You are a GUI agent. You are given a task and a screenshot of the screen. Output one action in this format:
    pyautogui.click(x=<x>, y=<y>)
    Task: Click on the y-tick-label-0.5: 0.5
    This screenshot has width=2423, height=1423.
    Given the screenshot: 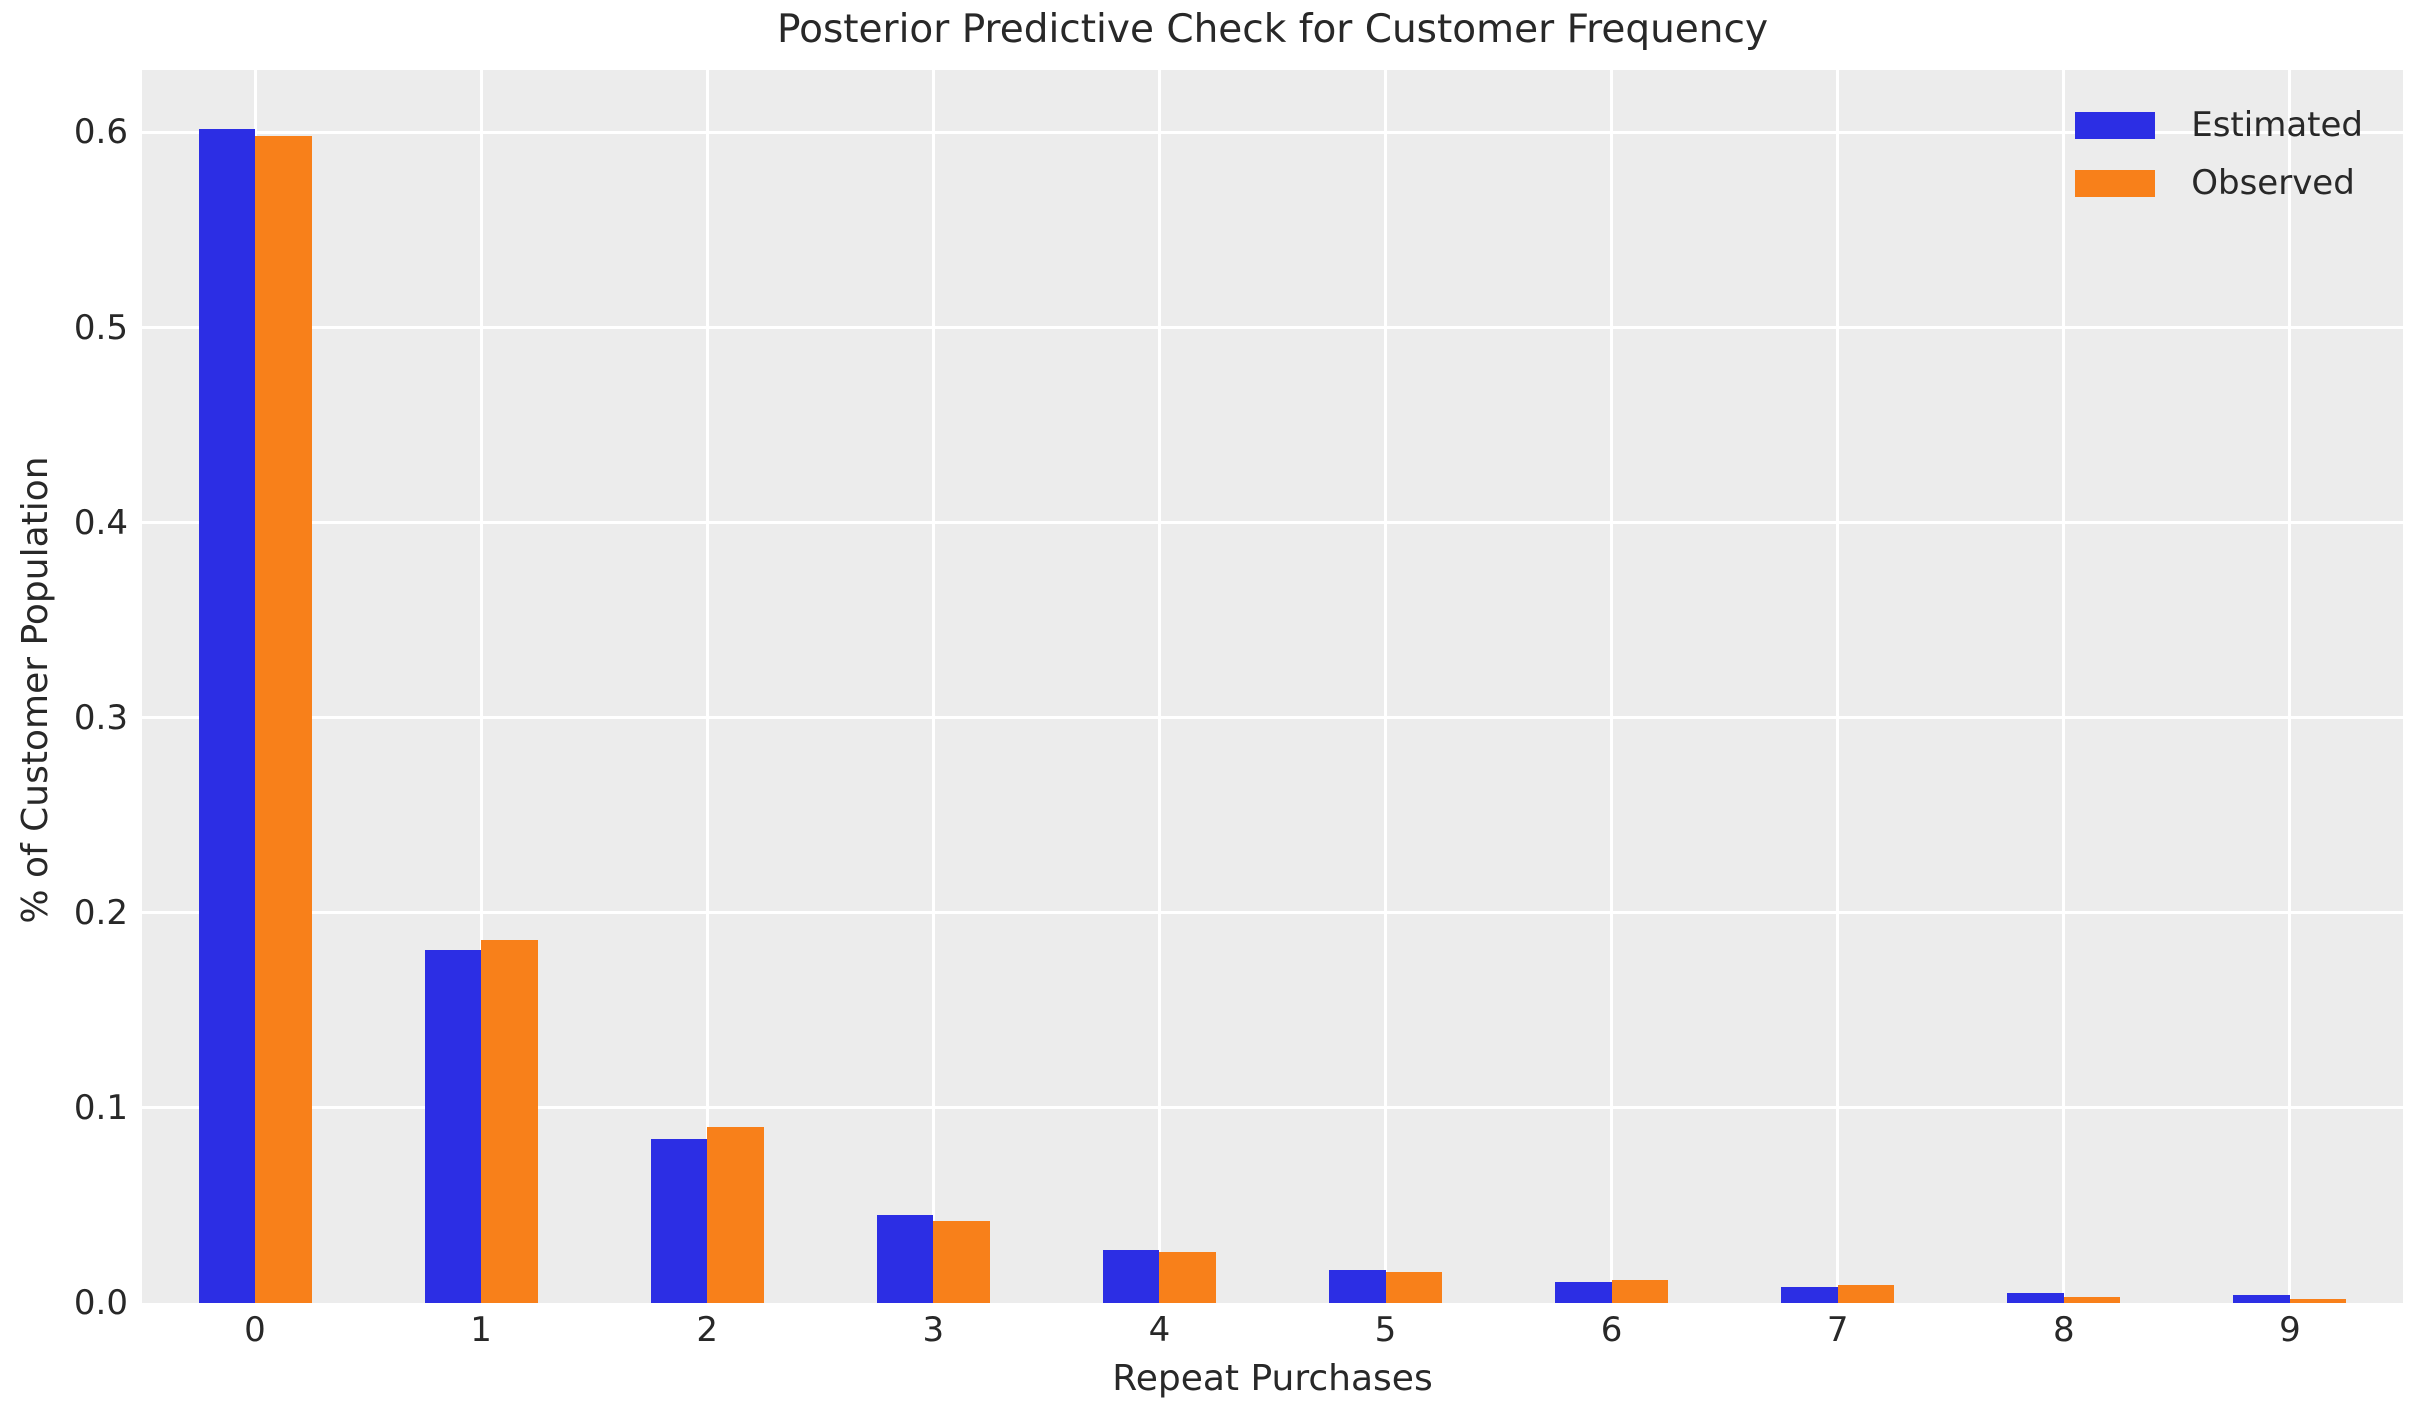 What is the action you would take?
    pyautogui.click(x=100, y=327)
    